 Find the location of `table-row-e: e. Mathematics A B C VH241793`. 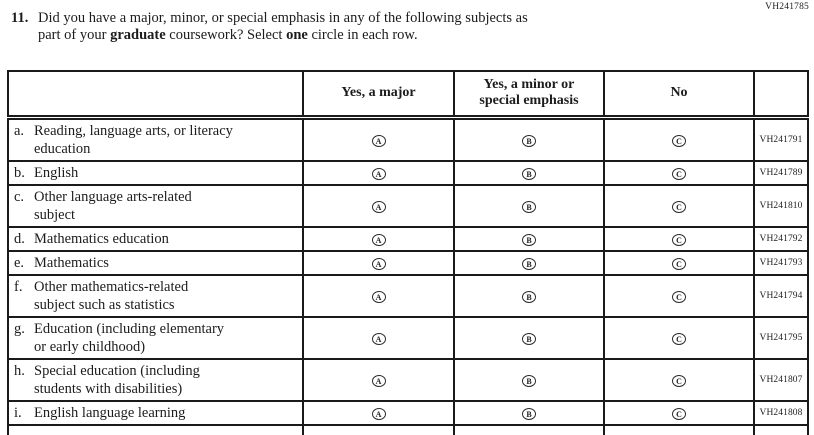

table-row-e: e. Mathematics A B C VH241793 is located at coordinates (408, 262).